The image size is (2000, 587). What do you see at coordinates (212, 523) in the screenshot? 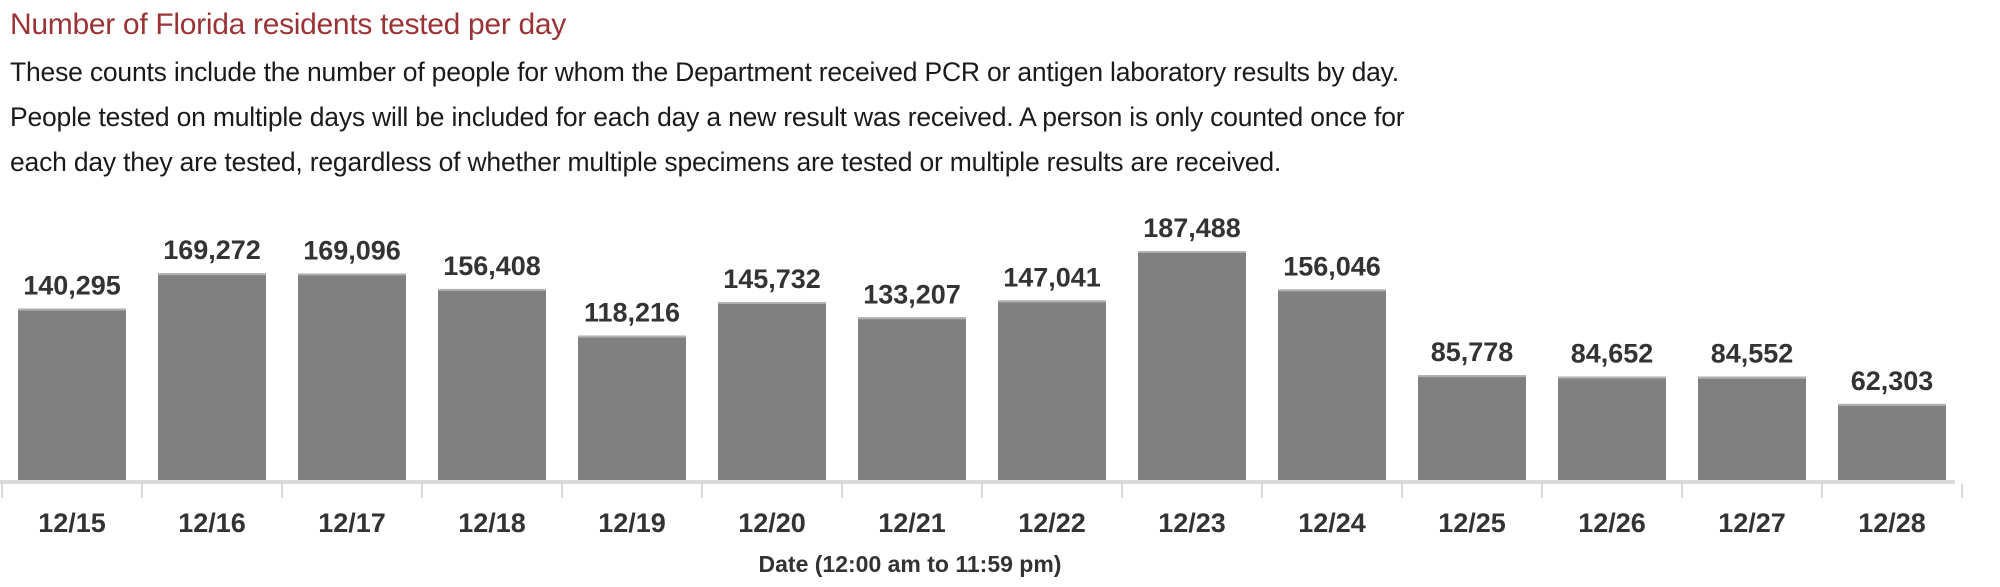
I see `x-tick-label: 12/16` at bounding box center [212, 523].